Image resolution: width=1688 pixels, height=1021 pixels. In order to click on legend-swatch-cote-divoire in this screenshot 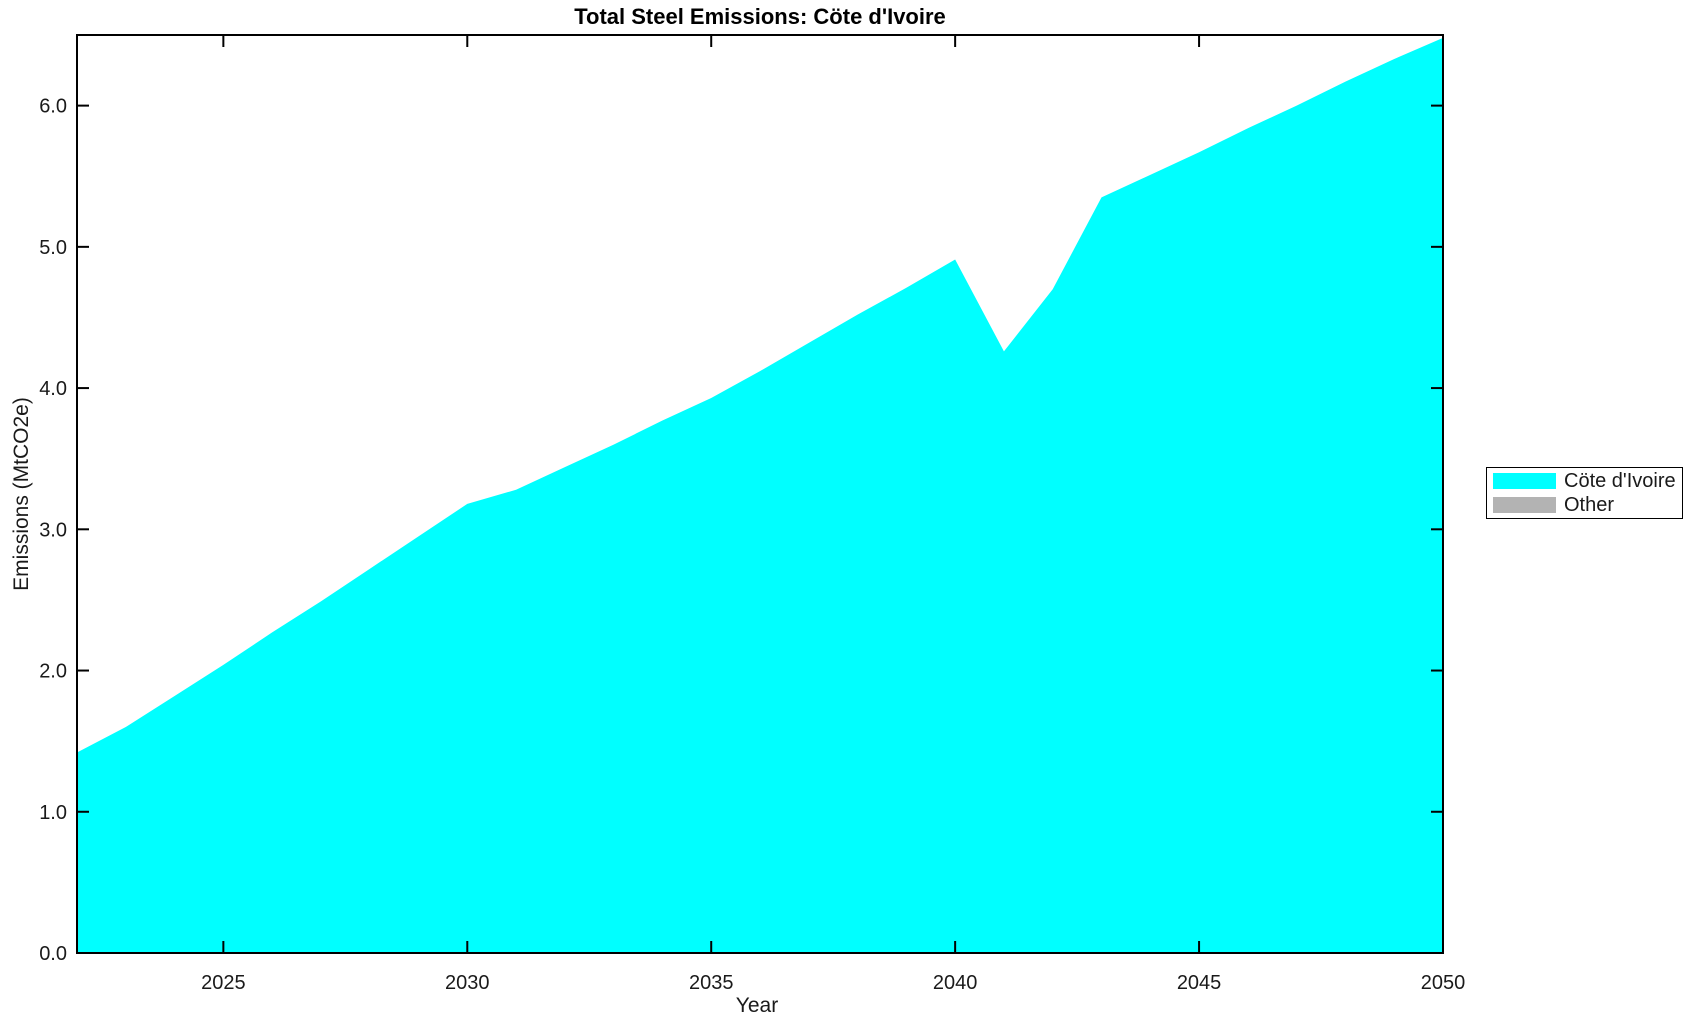, I will do `click(1524, 481)`.